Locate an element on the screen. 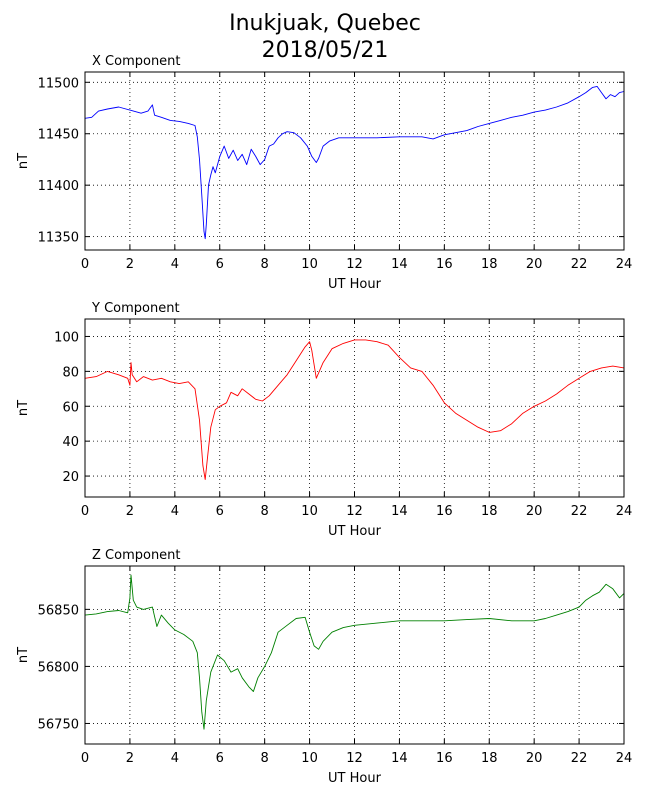  panel1-ylabel: nT is located at coordinates (23, 161).